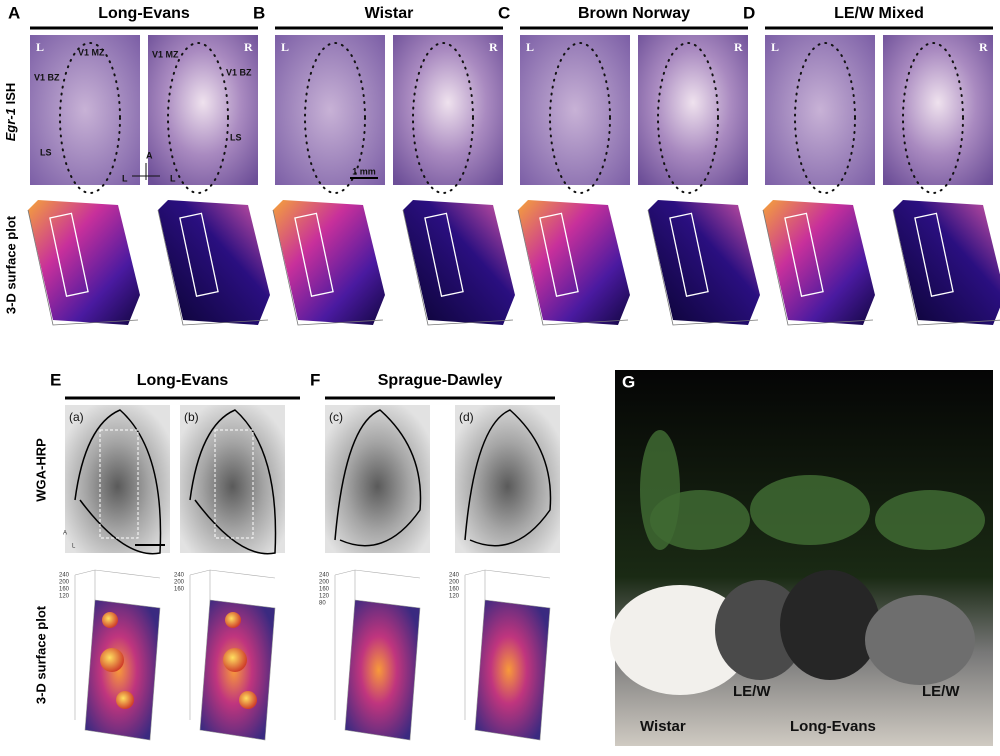  Describe the element at coordinates (389, 13) in the screenshot. I see `panel-title: Wistar` at that location.